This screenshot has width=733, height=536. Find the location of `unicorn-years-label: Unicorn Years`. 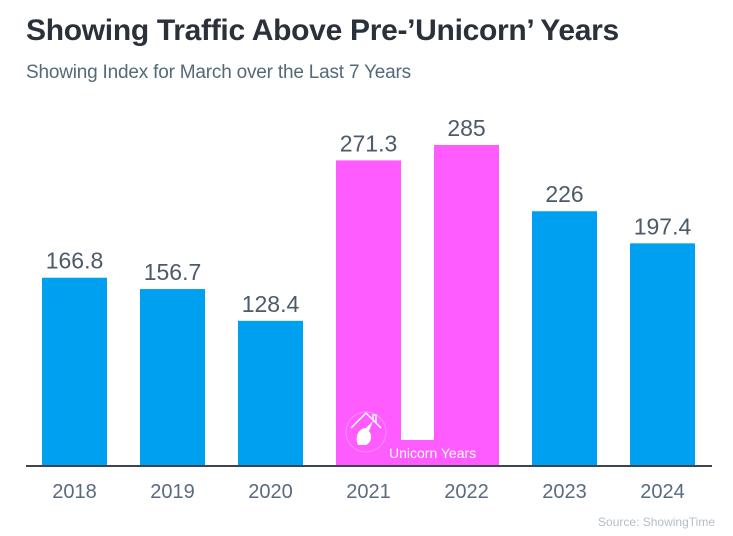

unicorn-years-label: Unicorn Years is located at coordinates (432, 453).